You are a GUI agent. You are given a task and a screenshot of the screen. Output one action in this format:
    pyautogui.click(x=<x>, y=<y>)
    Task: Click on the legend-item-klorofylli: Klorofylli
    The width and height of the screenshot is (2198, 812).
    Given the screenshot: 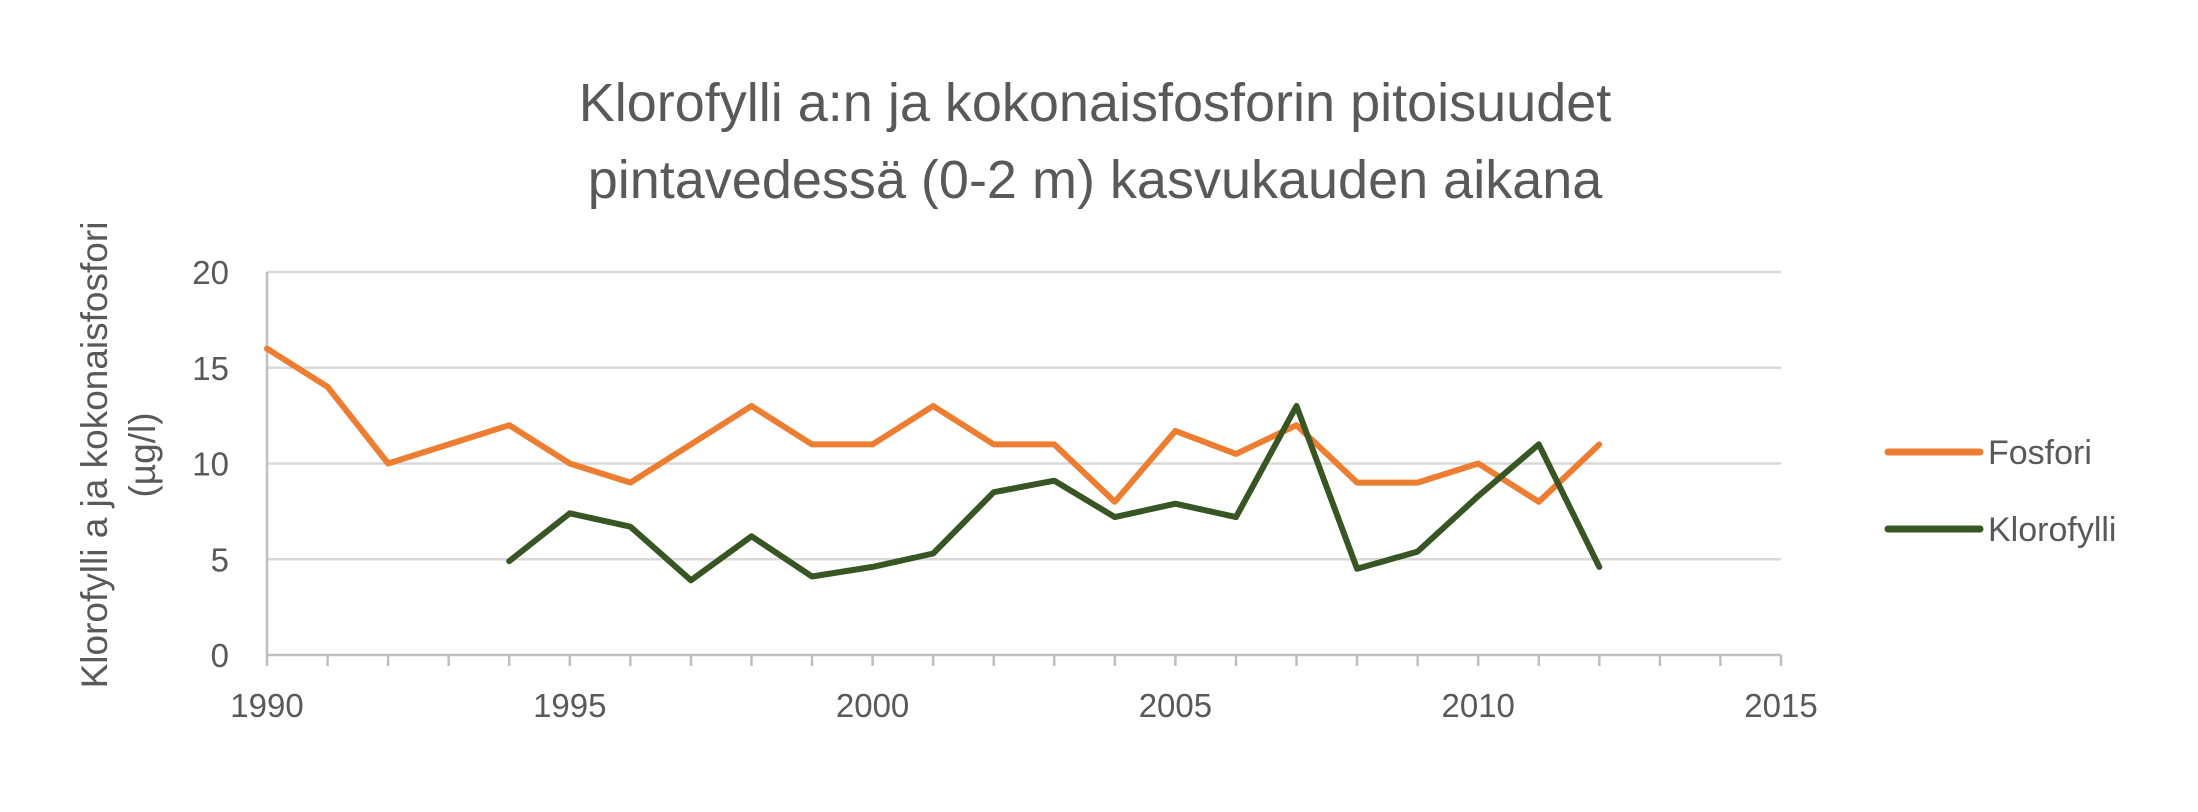 What is the action you would take?
    pyautogui.click(x=2000, y=530)
    